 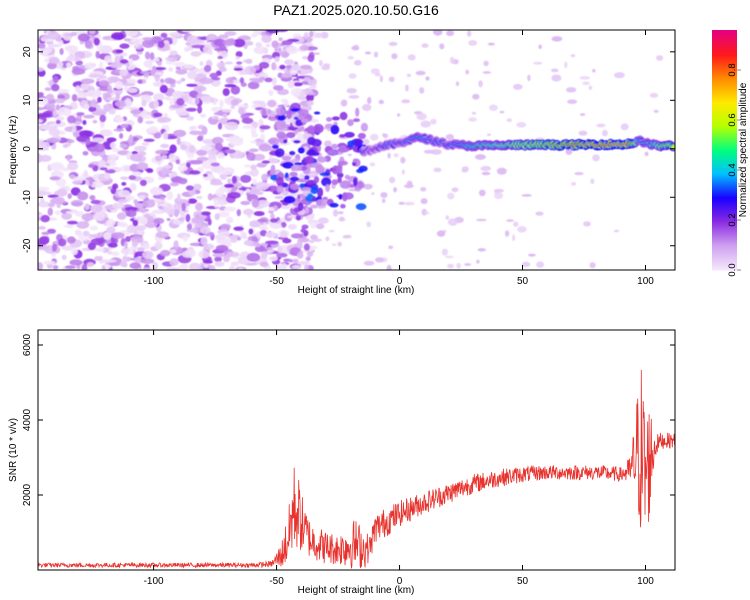 What do you see at coordinates (732, 69) in the screenshot?
I see `colorbar-tick-label: 0.8` at bounding box center [732, 69].